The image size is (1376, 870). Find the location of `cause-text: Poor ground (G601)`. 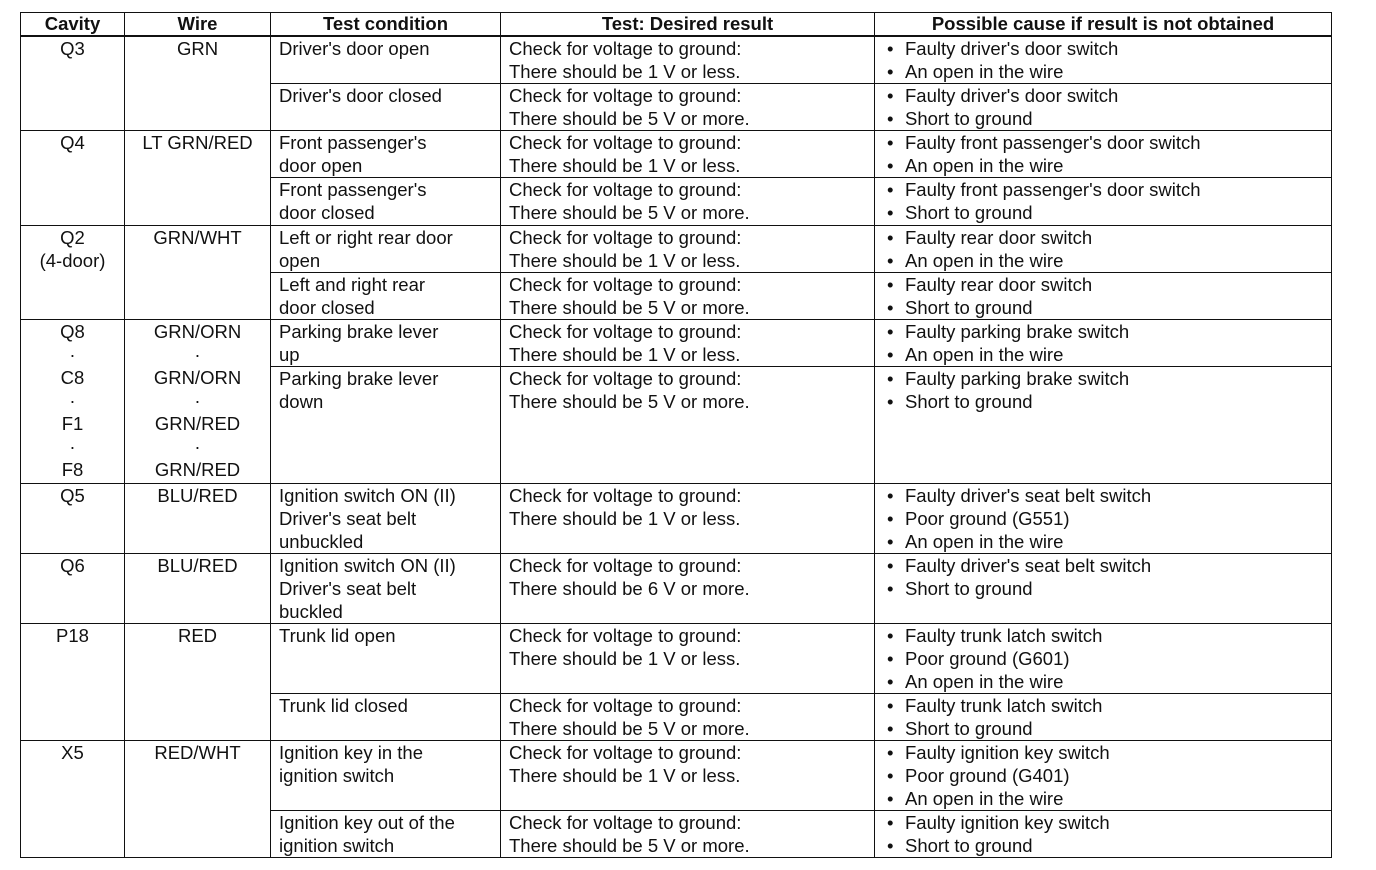

cause-text: Poor ground (G601) is located at coordinates (987, 658).